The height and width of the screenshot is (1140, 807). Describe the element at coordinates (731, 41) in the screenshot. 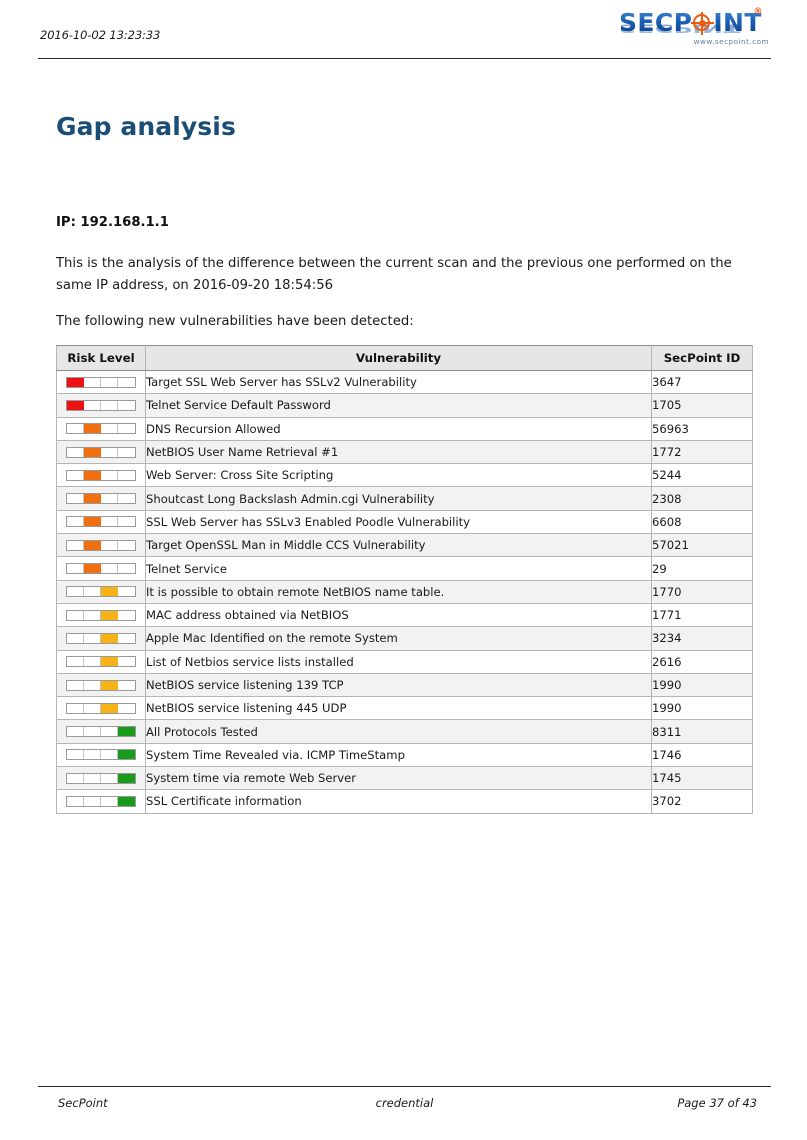

I see `logo-website-url: www.secpoint.com` at that location.